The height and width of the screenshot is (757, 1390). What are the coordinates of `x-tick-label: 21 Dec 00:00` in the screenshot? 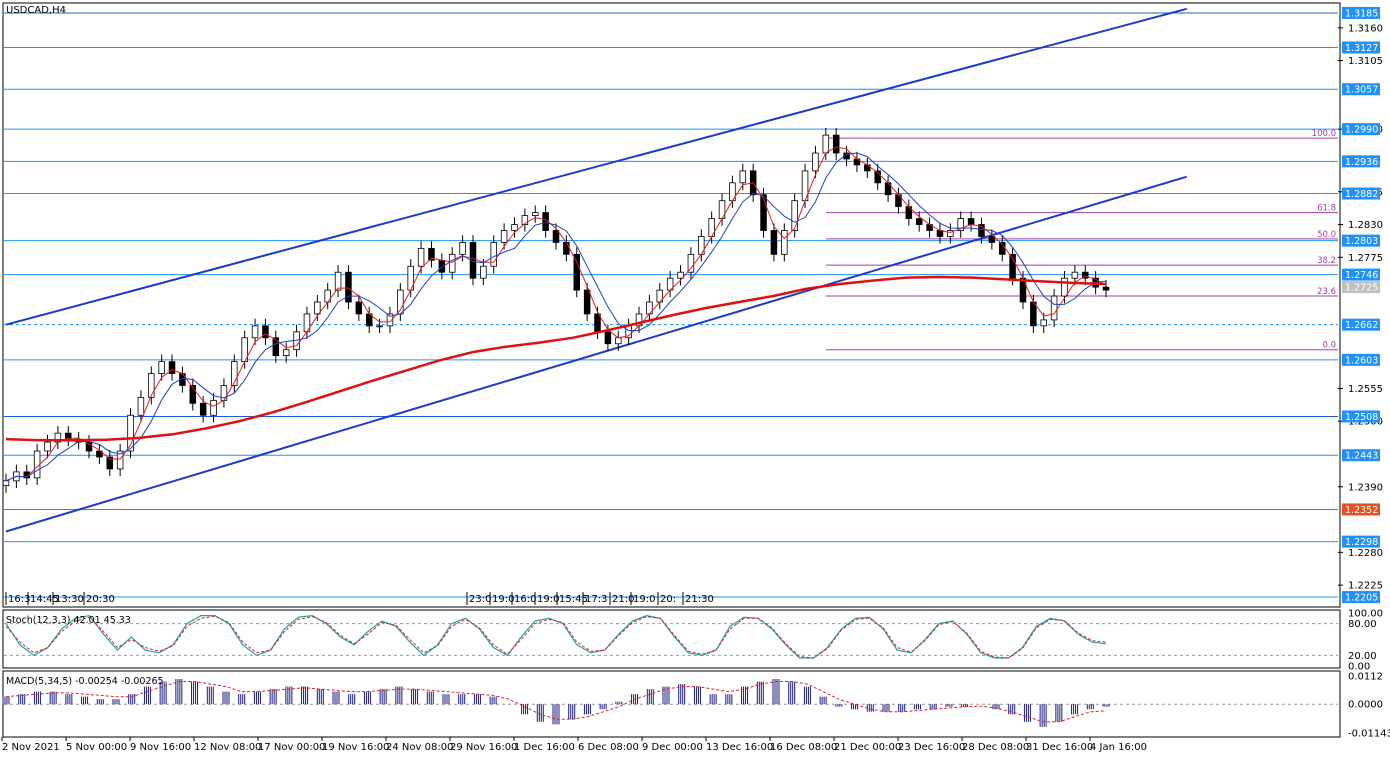 It's located at (867, 747).